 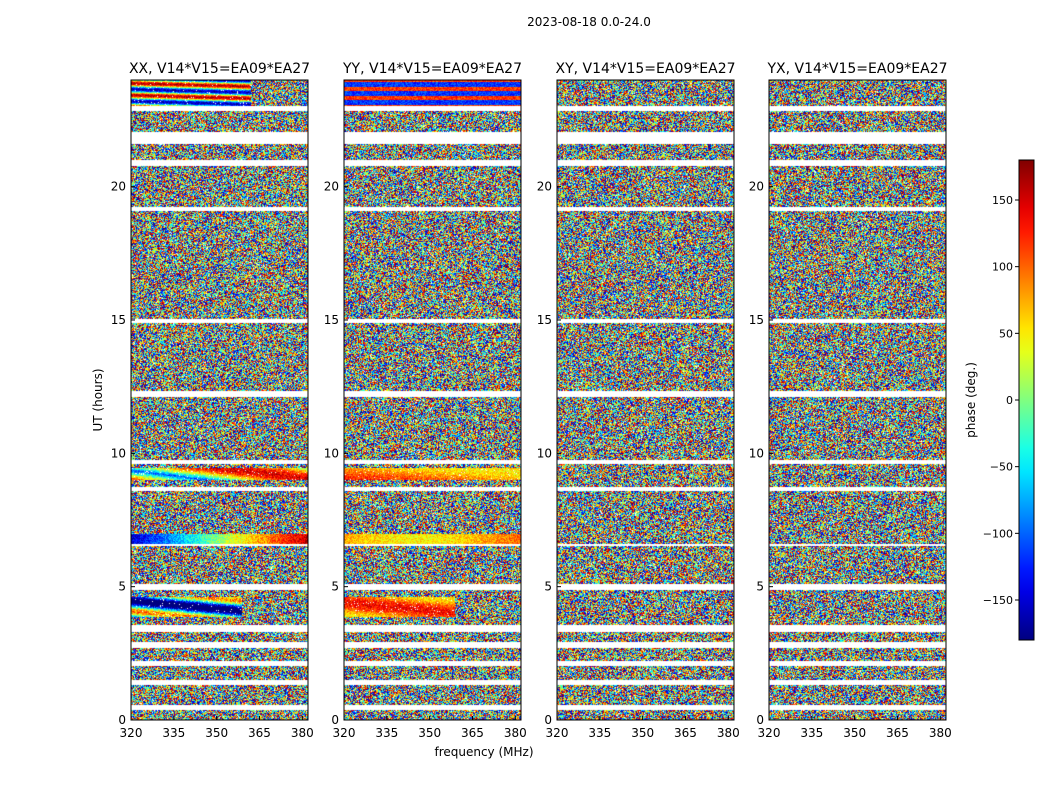 I want to click on colorbar-tick-label: 100, so click(x=1002, y=267).